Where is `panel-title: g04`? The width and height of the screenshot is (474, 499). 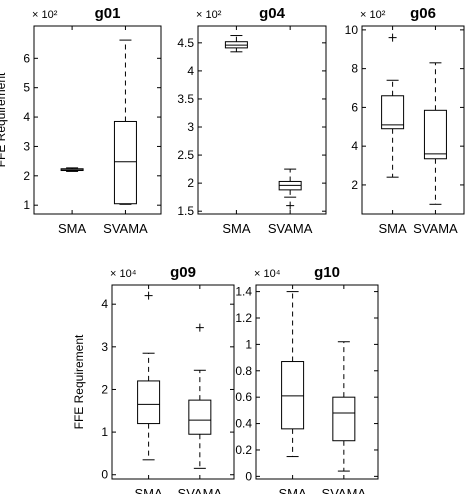
panel-title: g04 is located at coordinates (272, 13).